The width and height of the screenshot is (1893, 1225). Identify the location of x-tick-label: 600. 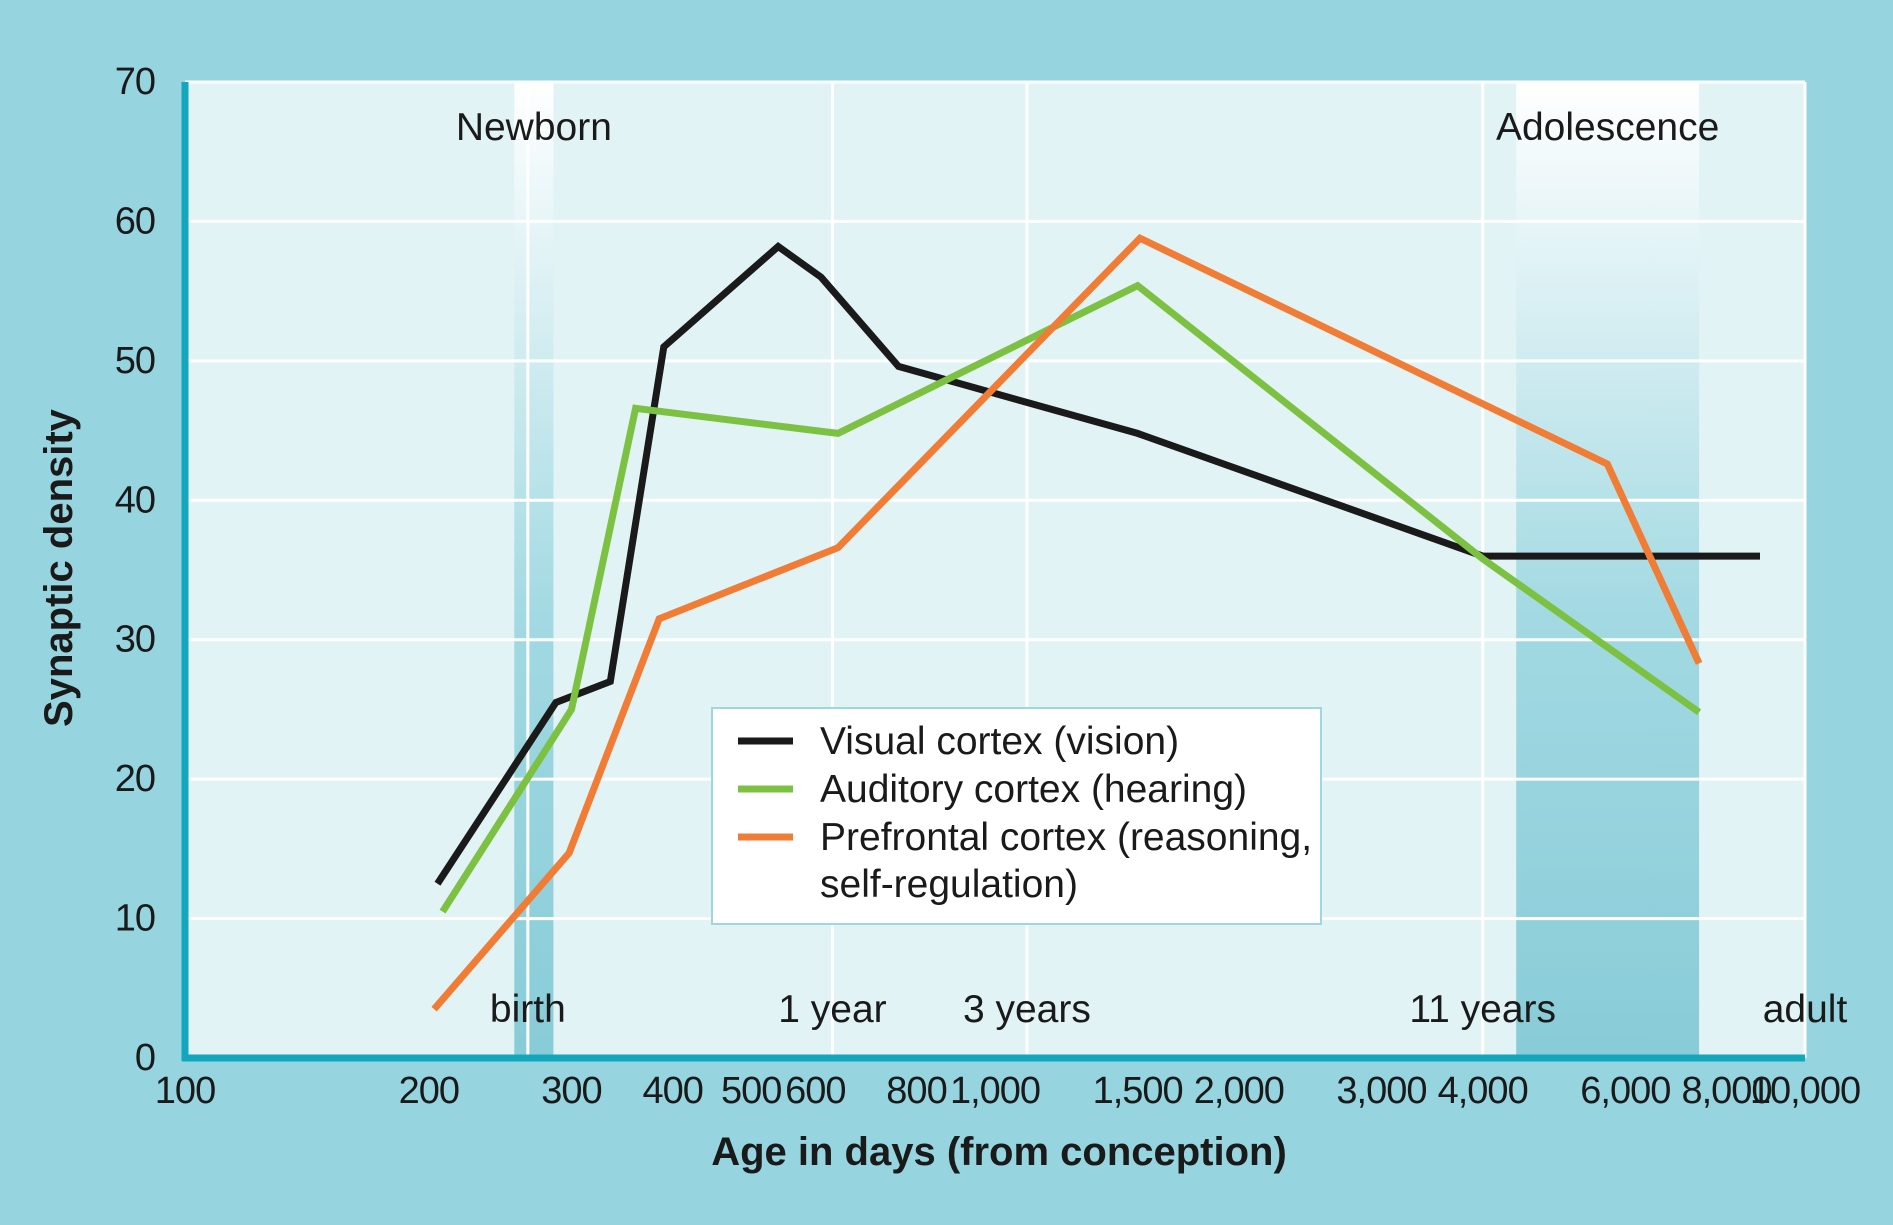
(815, 1091).